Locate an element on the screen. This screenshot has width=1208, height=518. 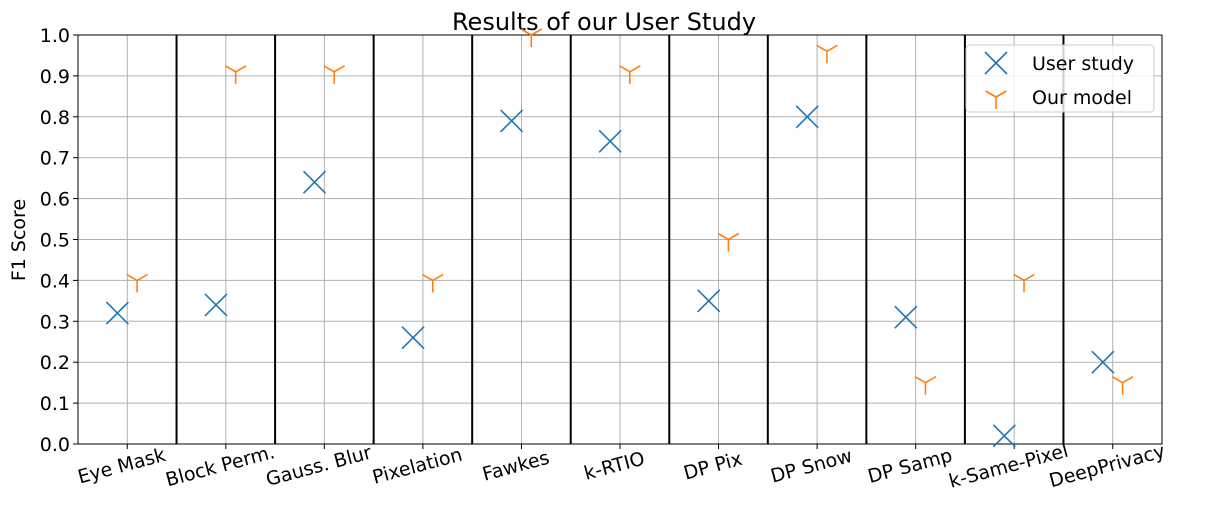
x-tick-label: Block Perm. is located at coordinates (220, 466).